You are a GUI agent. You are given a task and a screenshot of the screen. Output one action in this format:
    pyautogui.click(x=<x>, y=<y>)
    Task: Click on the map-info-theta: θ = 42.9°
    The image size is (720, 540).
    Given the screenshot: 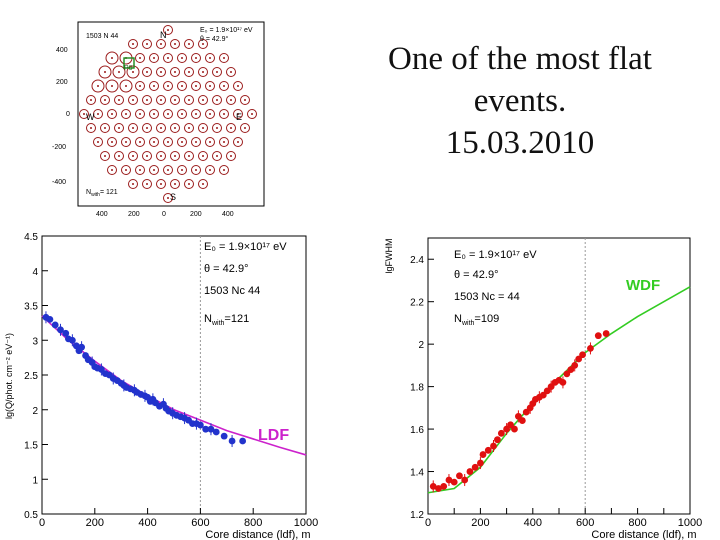 What is the action you would take?
    pyautogui.click(x=214, y=39)
    